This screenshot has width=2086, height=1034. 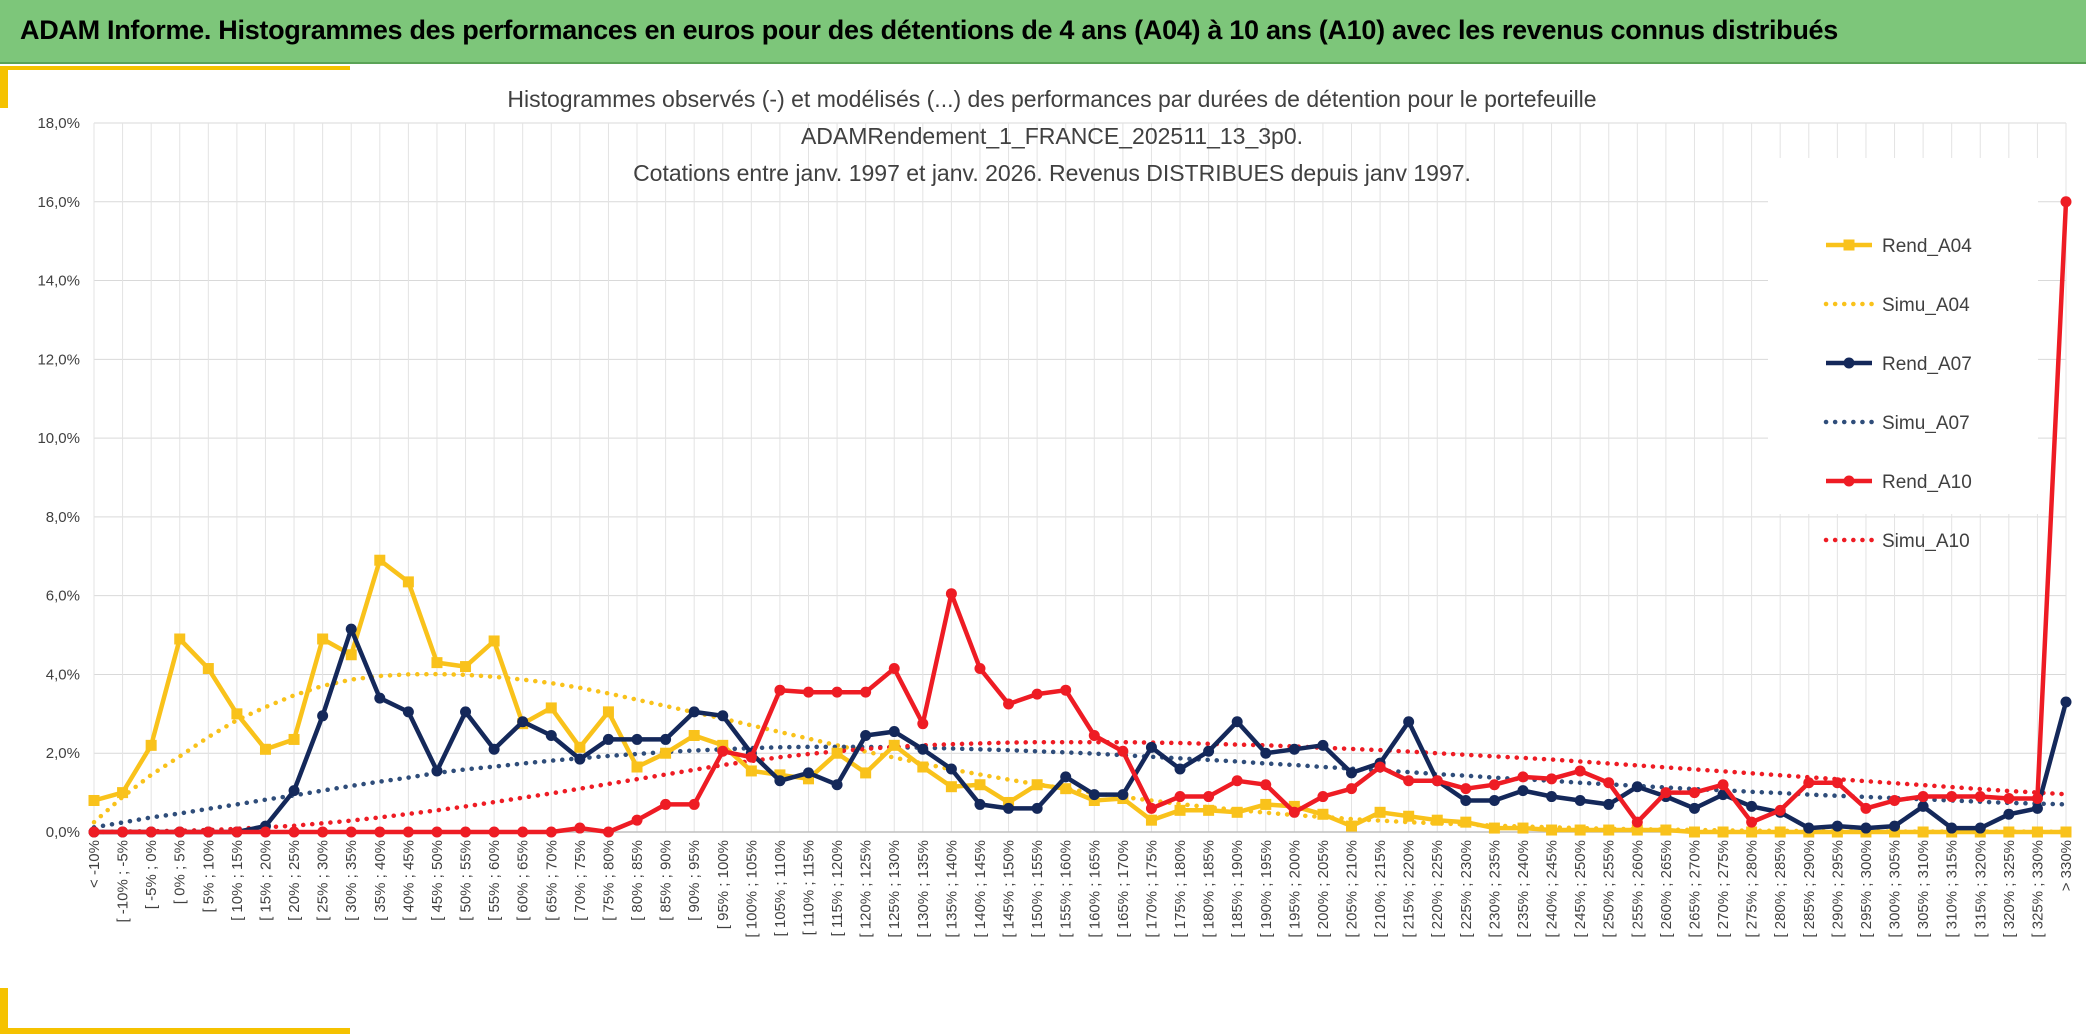 I want to click on y-tick-label: 18,0%, so click(x=58, y=123).